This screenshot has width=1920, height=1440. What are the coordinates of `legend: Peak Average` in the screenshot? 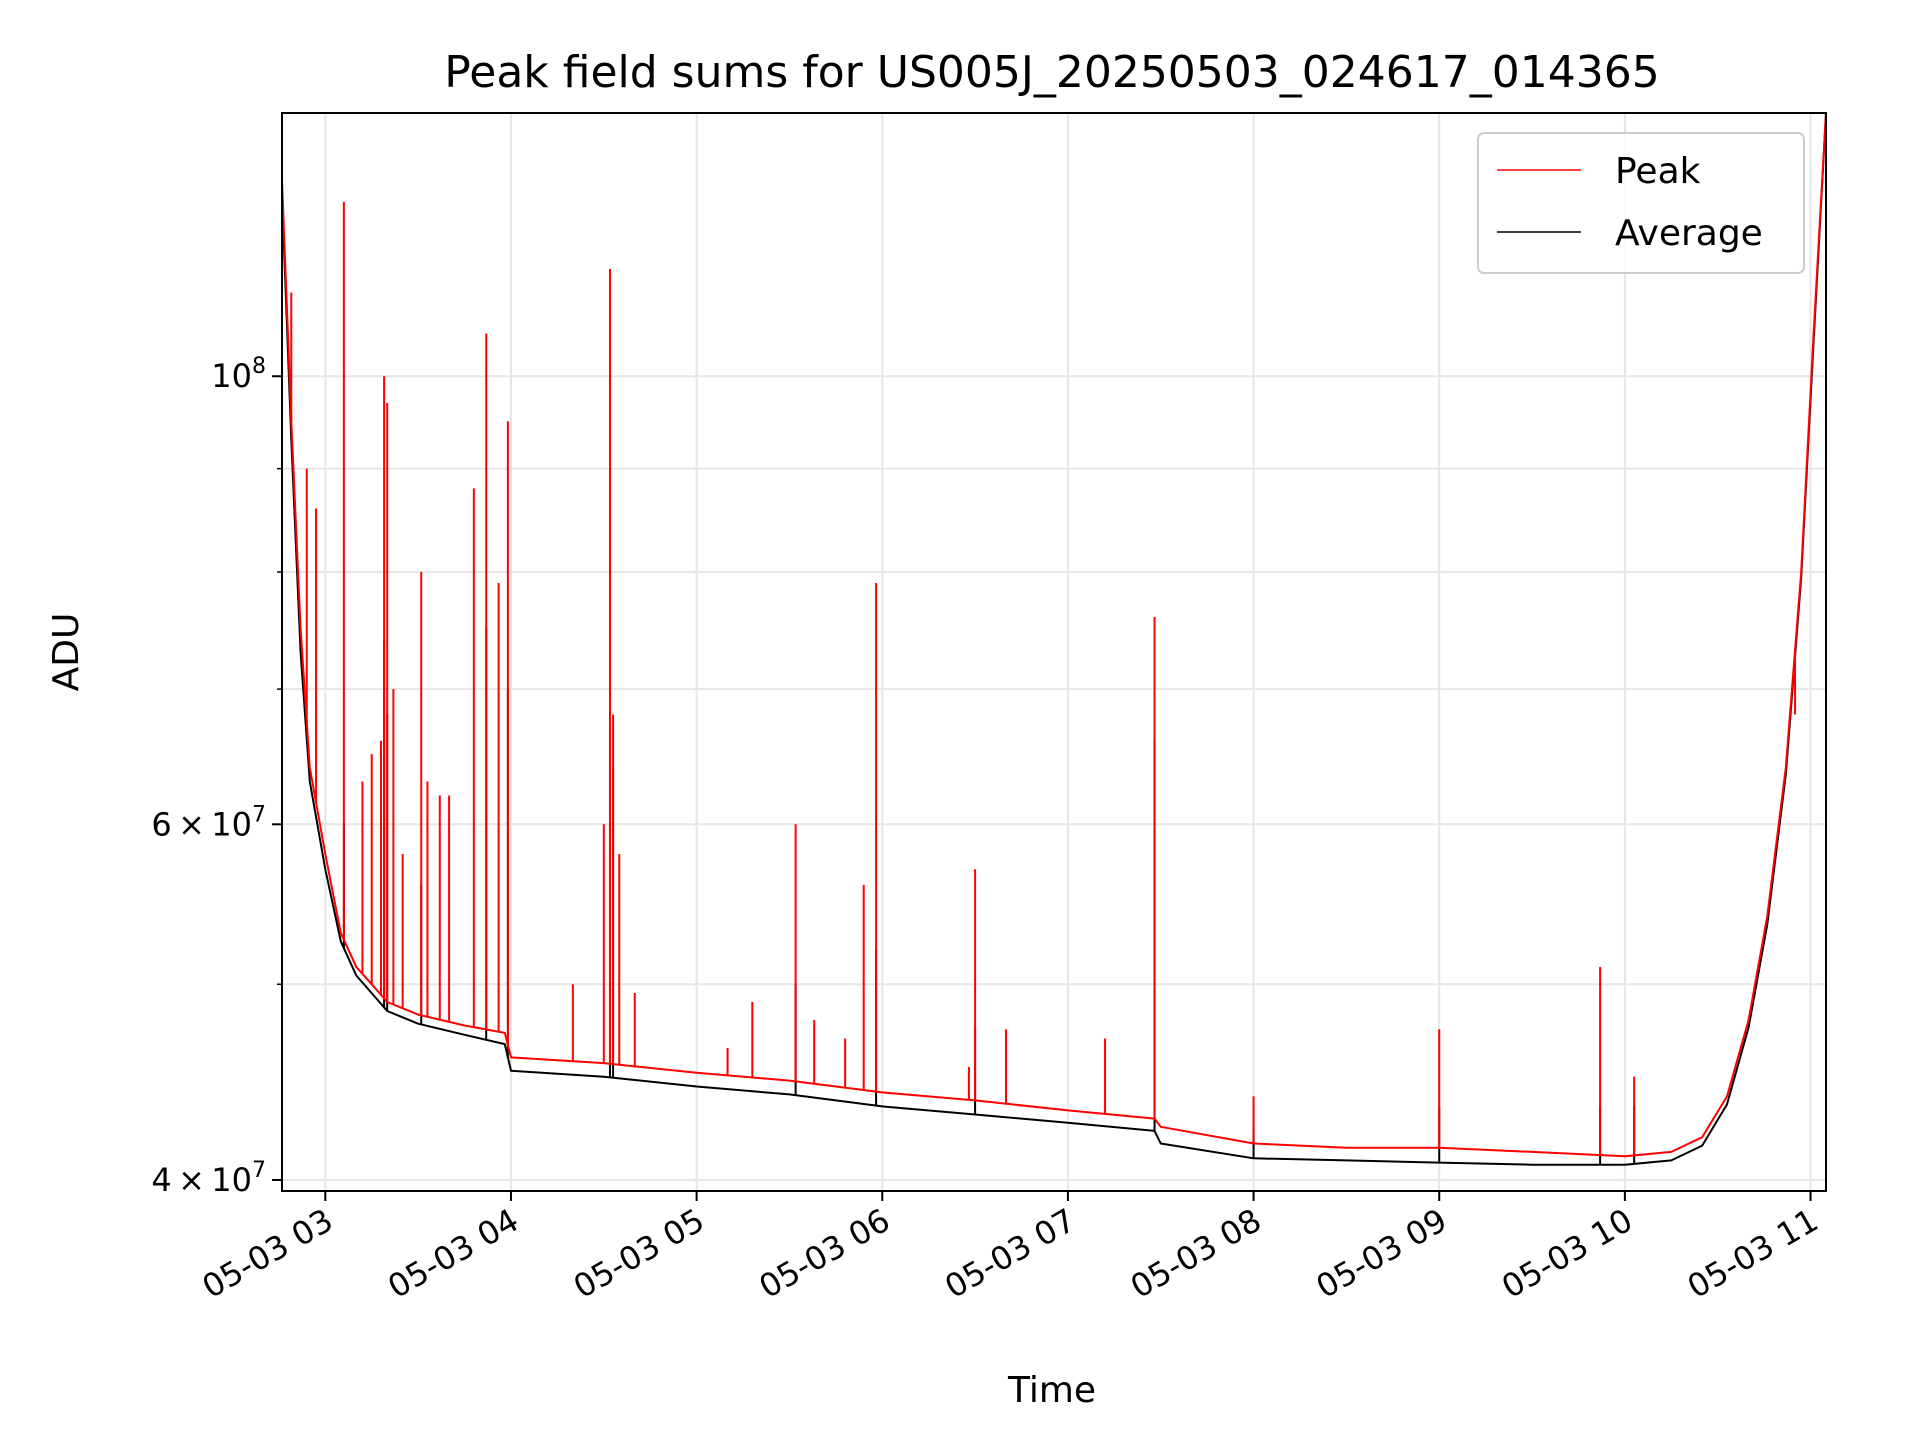 It's located at (1641, 203).